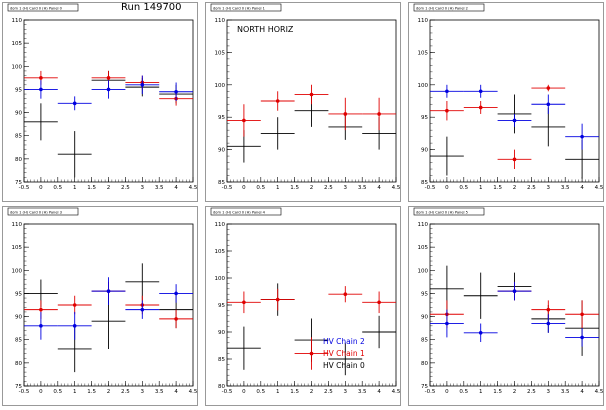 The image size is (606, 410). What do you see at coordinates (344, 341) in the screenshot?
I see `legend-entry: HV Chain 2` at bounding box center [344, 341].